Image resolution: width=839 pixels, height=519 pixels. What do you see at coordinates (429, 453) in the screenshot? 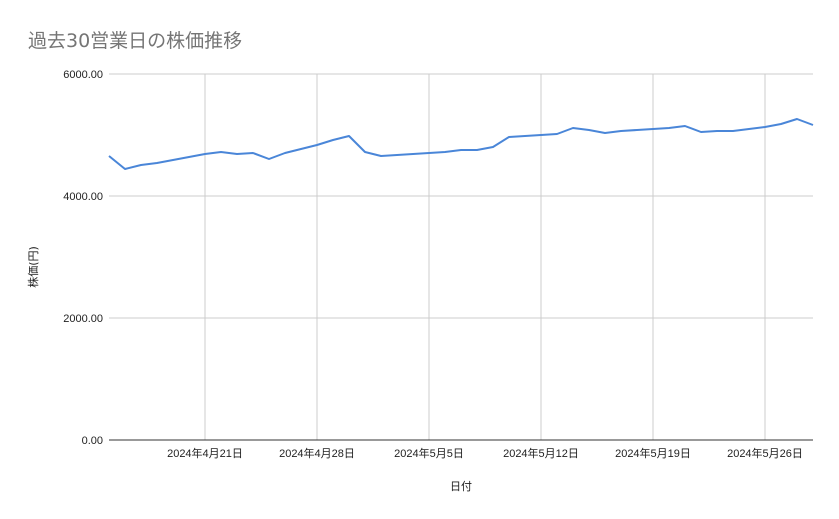
I see `x-tick-label: 2024年5月5日` at bounding box center [429, 453].